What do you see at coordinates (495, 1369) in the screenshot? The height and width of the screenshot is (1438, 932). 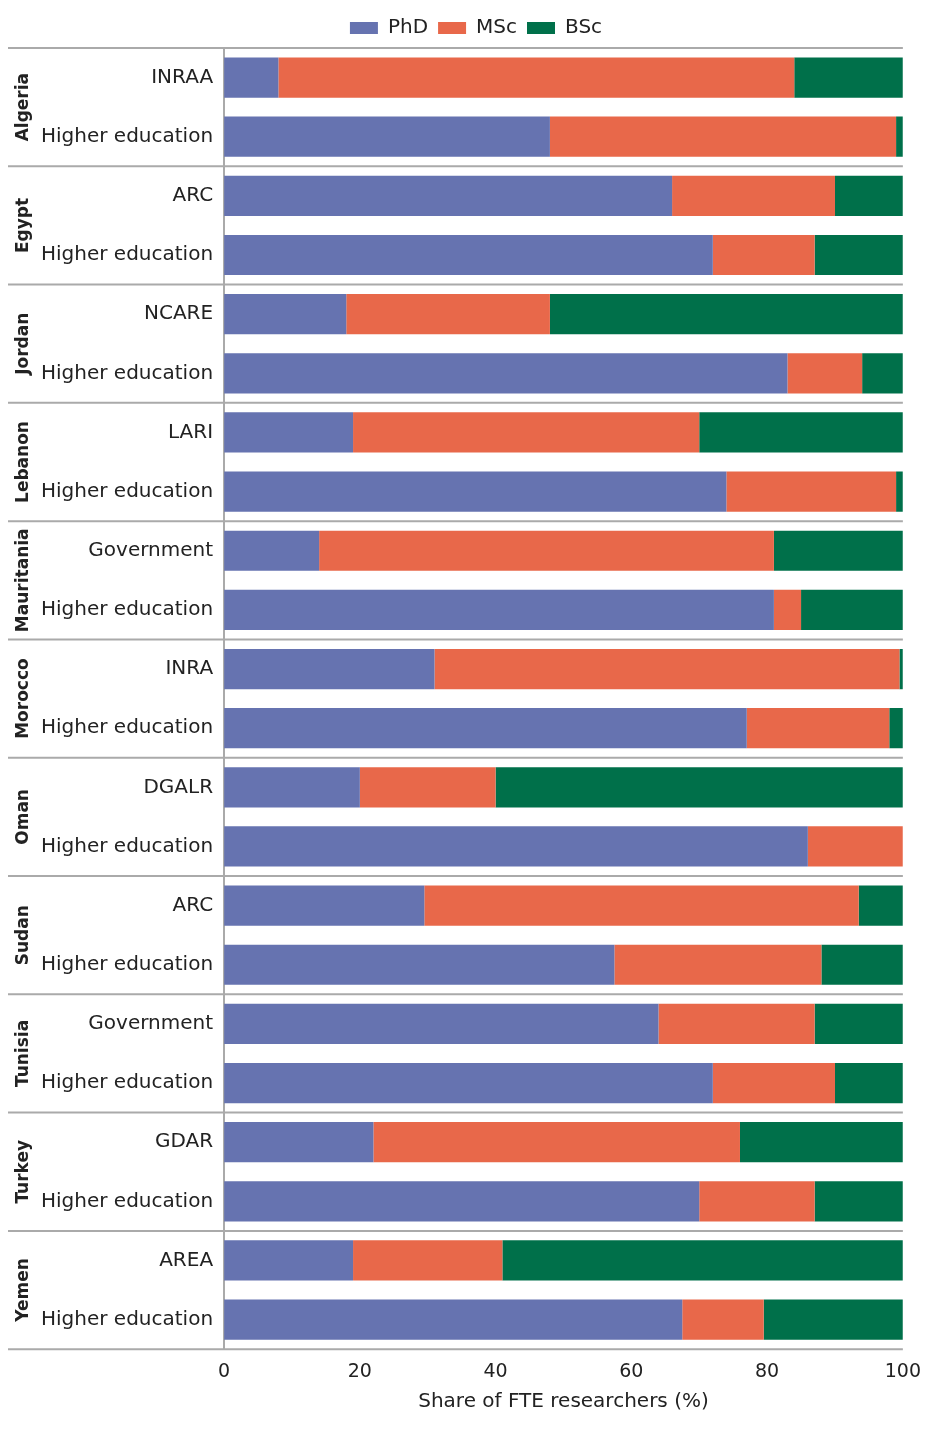 I see `x-tick-label: 40` at bounding box center [495, 1369].